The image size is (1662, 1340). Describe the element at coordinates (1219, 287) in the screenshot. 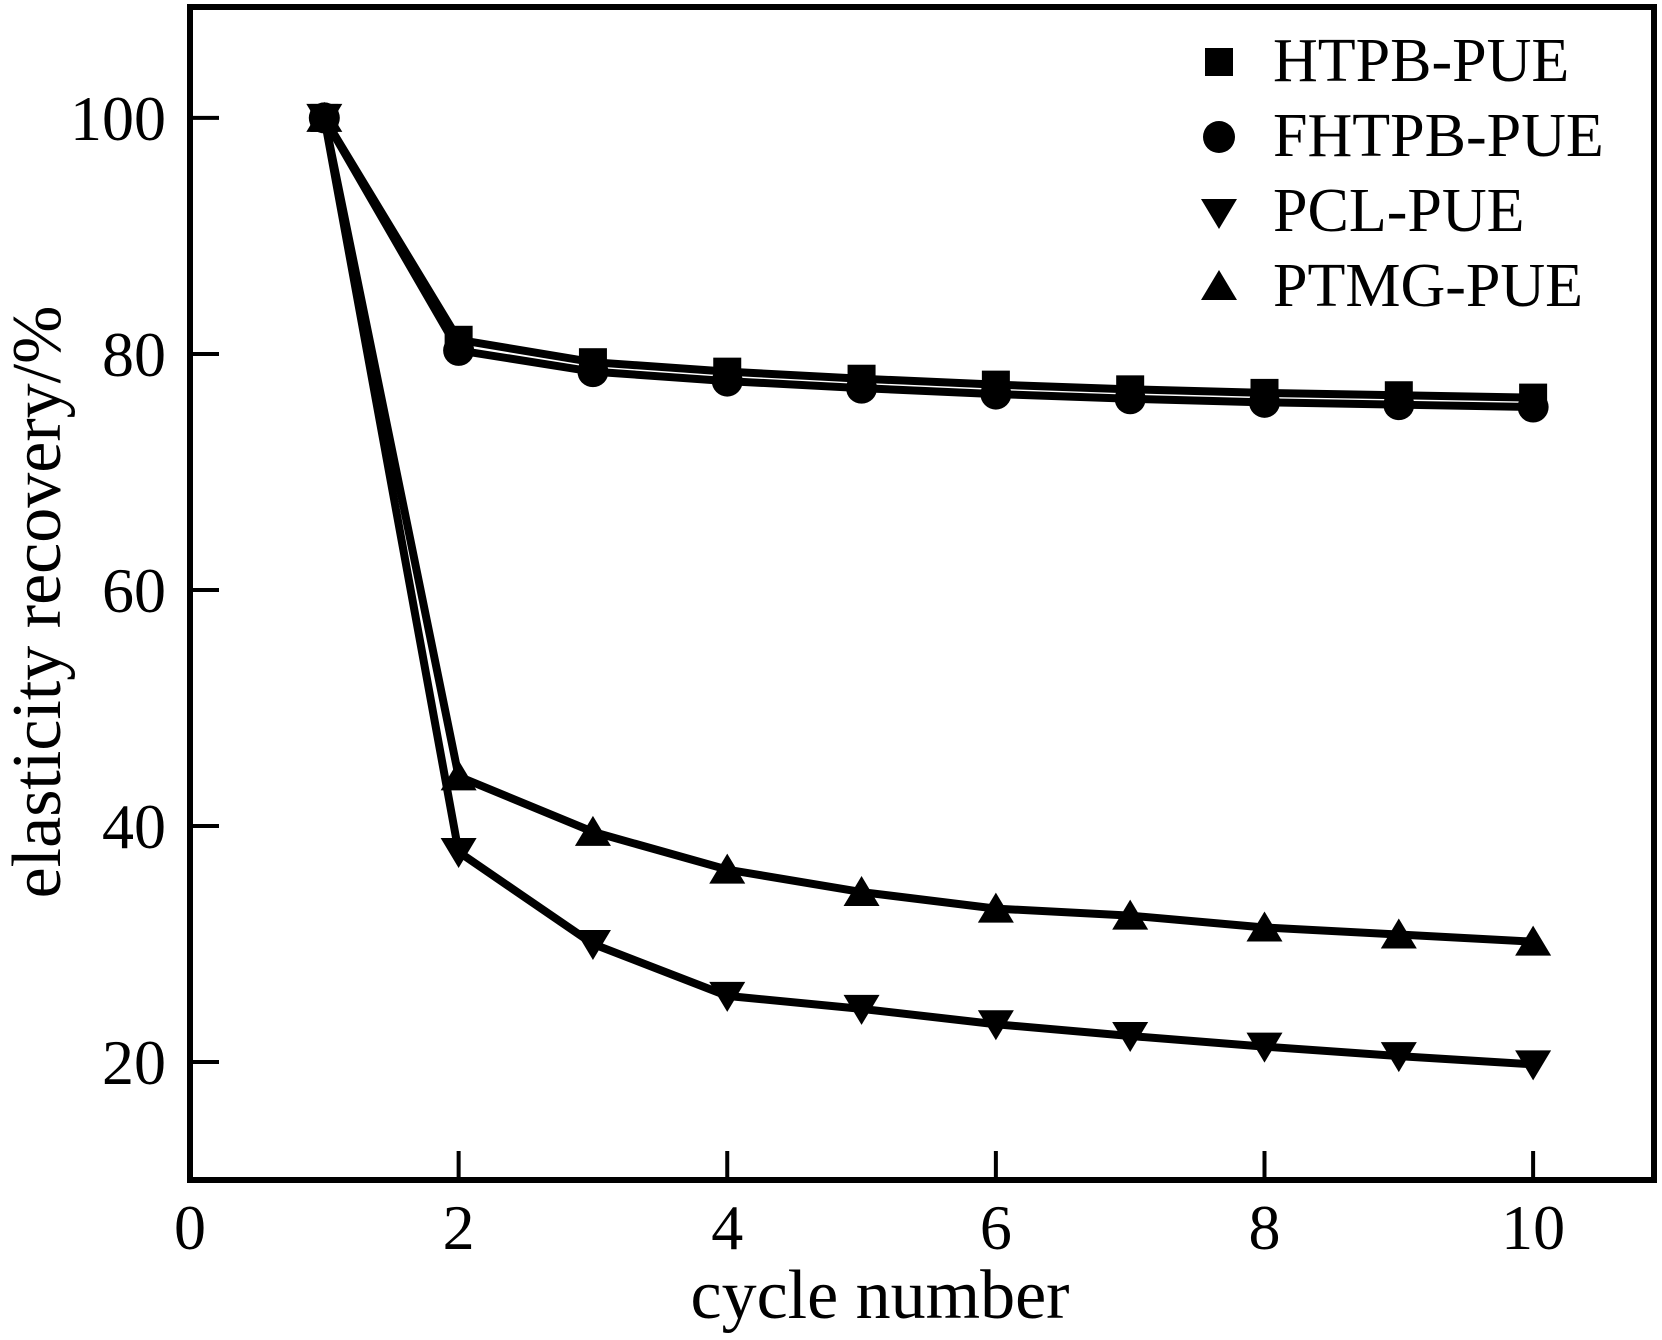

I see `triangle-up-marker-icon` at that location.